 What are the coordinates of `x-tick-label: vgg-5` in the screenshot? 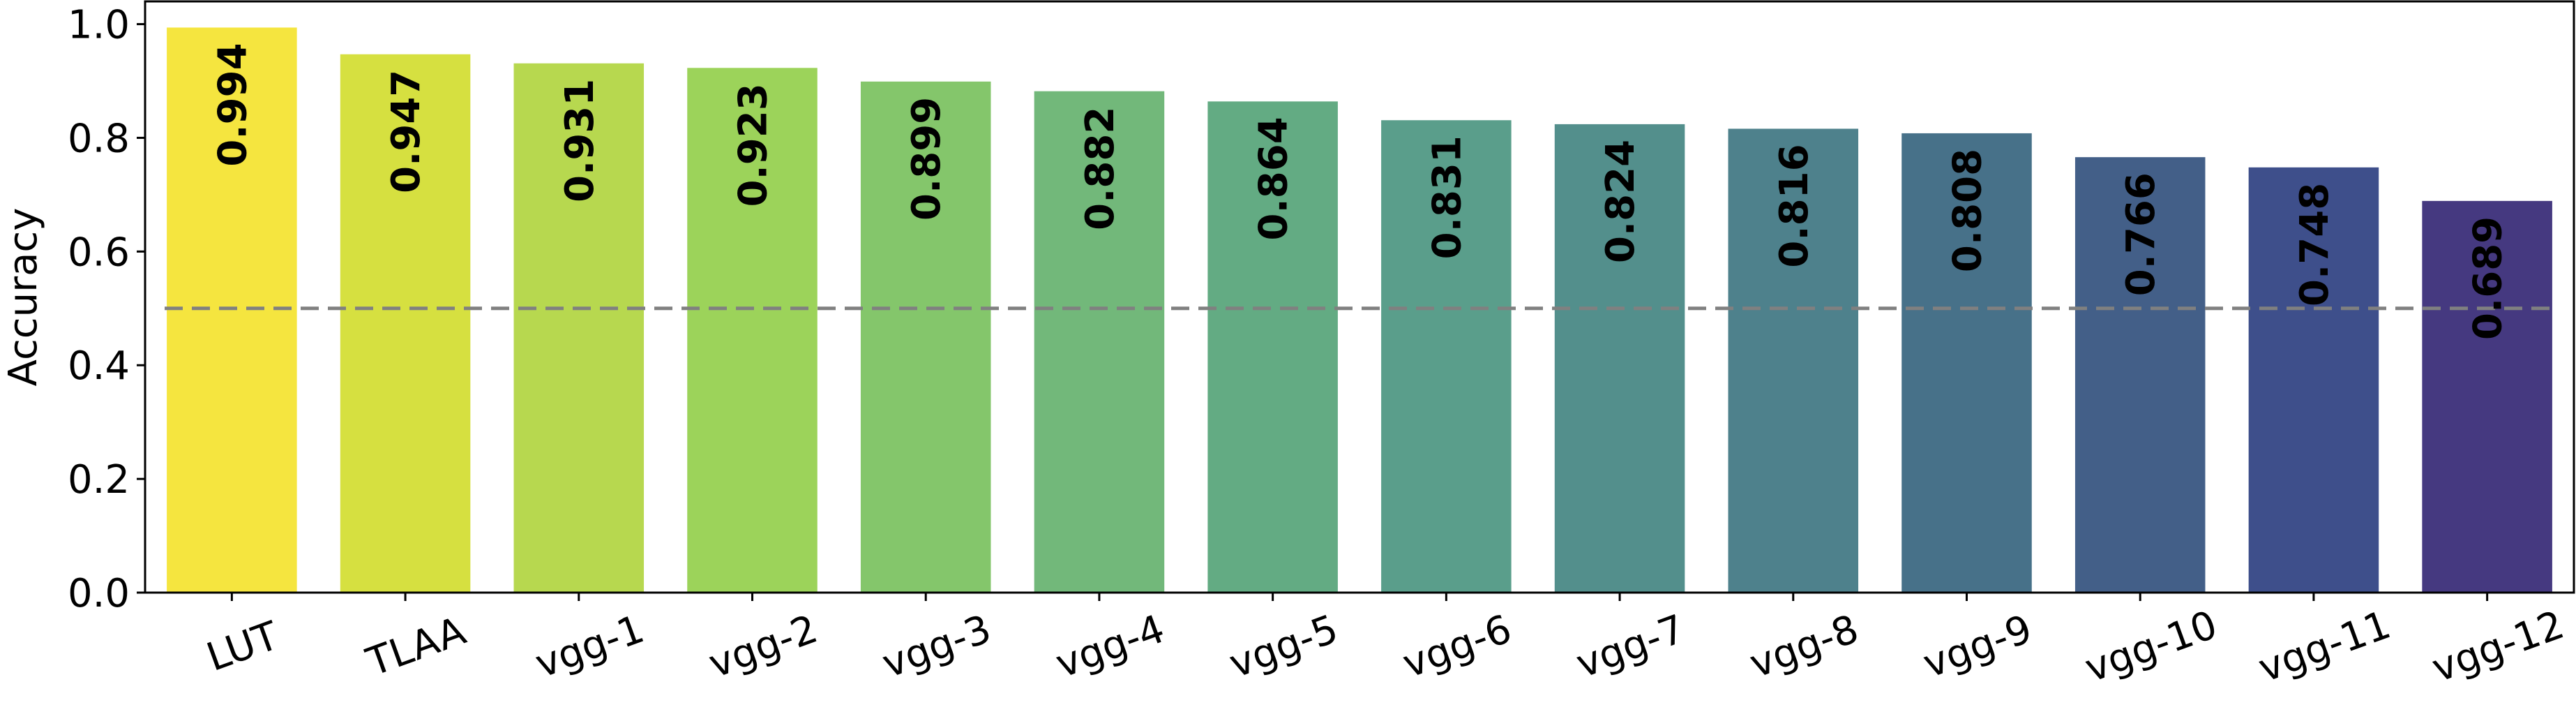 It's located at (1283, 647).